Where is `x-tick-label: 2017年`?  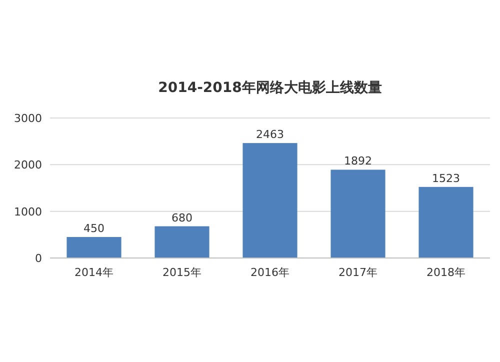
x-tick-label: 2017年 is located at coordinates (358, 272).